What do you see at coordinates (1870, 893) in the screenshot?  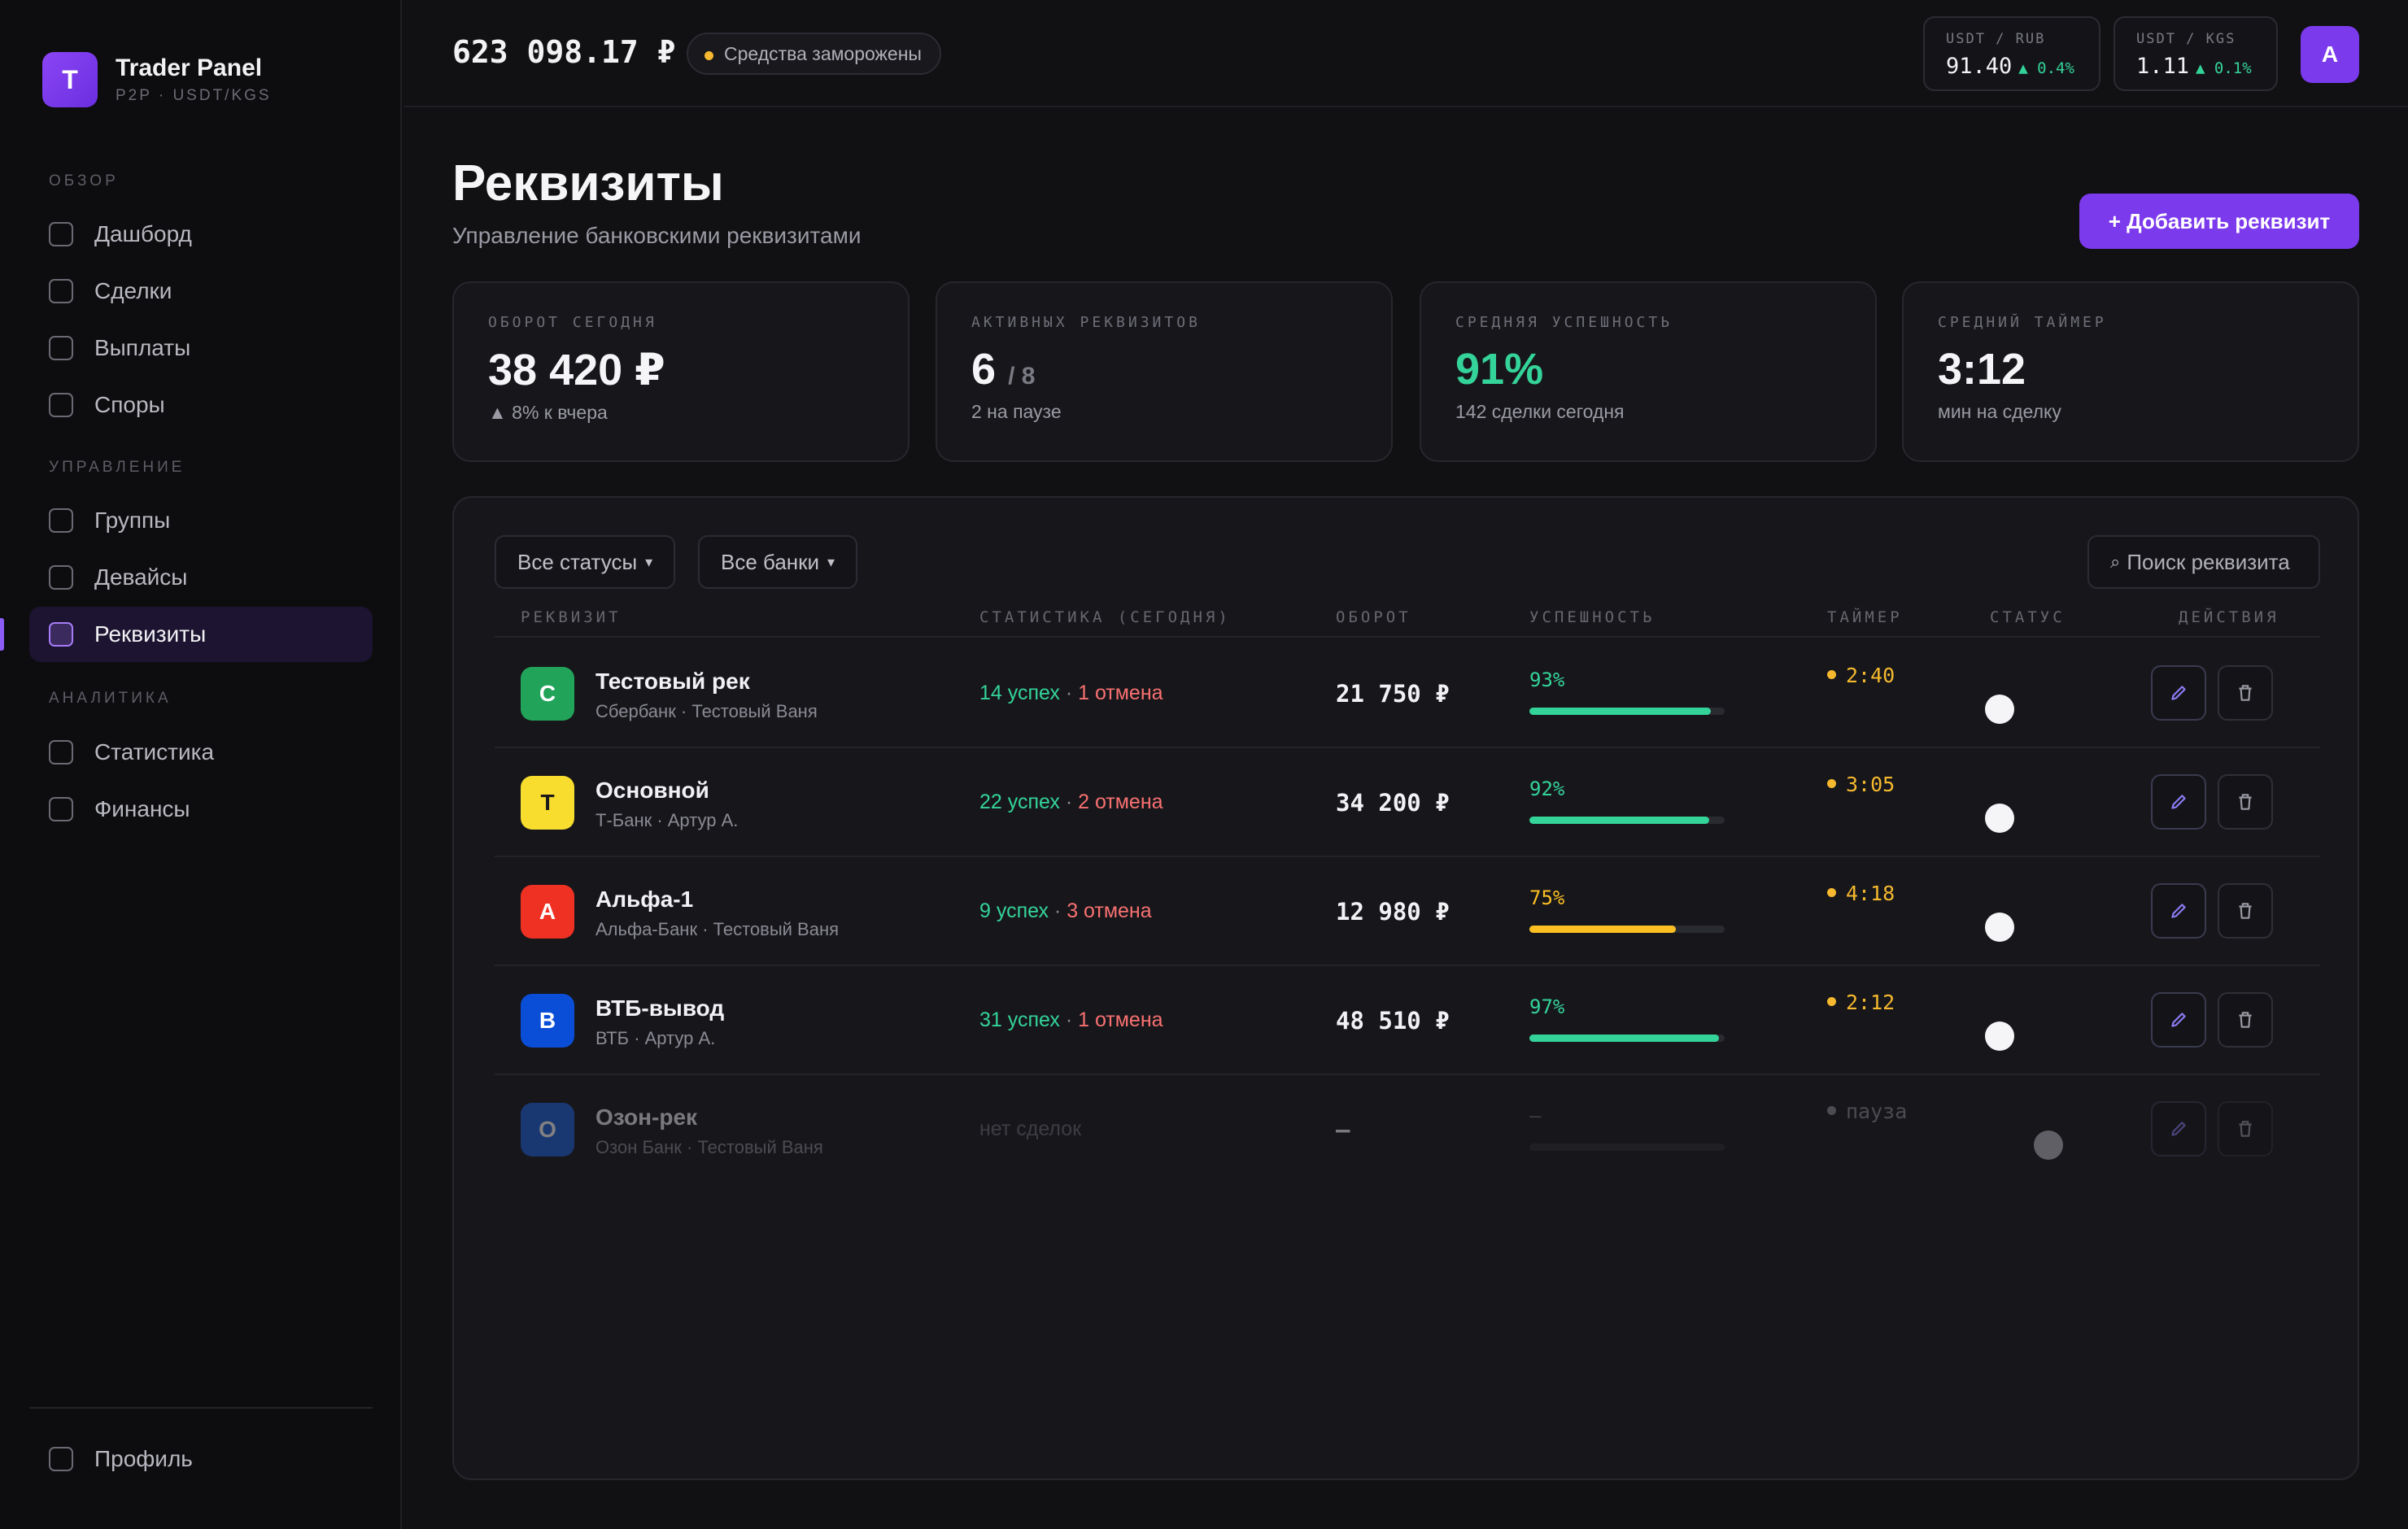 I see `timer-value: 4:18` at bounding box center [1870, 893].